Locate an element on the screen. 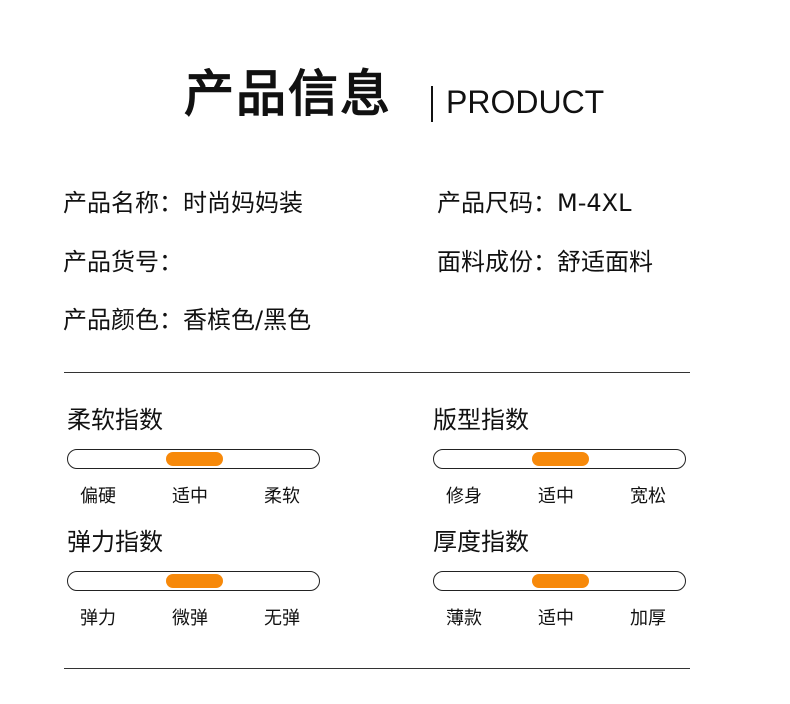  info-fabric: 面料成份：舒适面料 is located at coordinates (545, 262).